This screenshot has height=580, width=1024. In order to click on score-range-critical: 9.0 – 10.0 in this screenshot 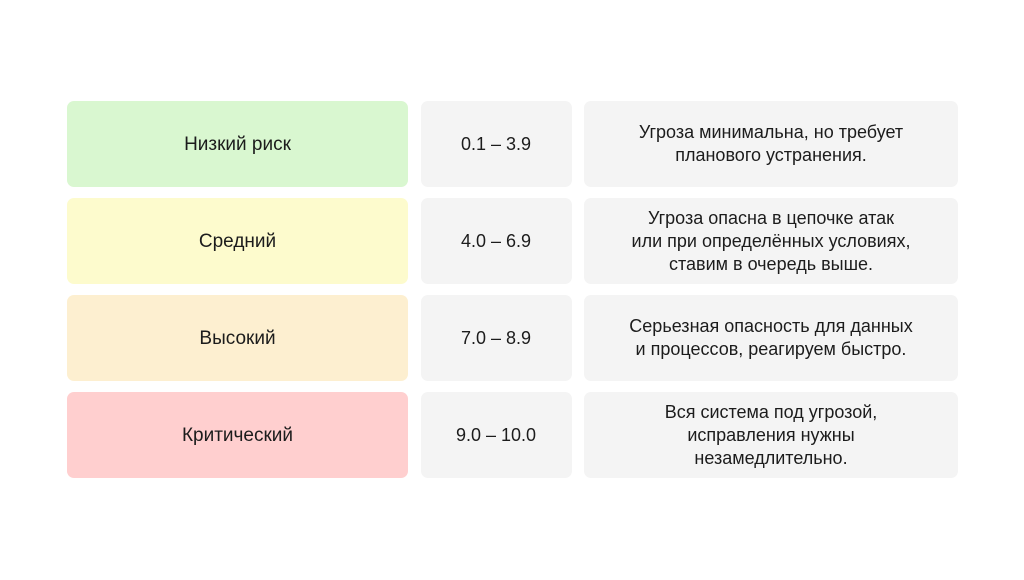, I will do `click(496, 435)`.